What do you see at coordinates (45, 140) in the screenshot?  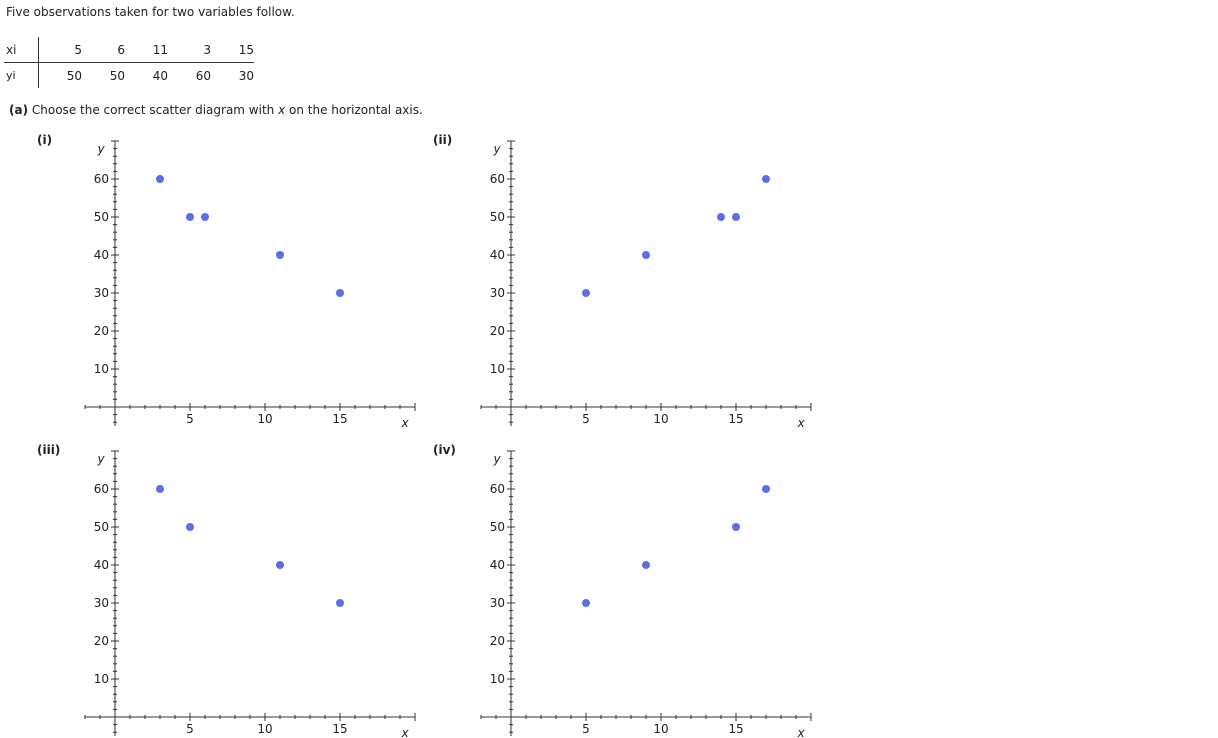 I see `panel-label-i: (i)` at bounding box center [45, 140].